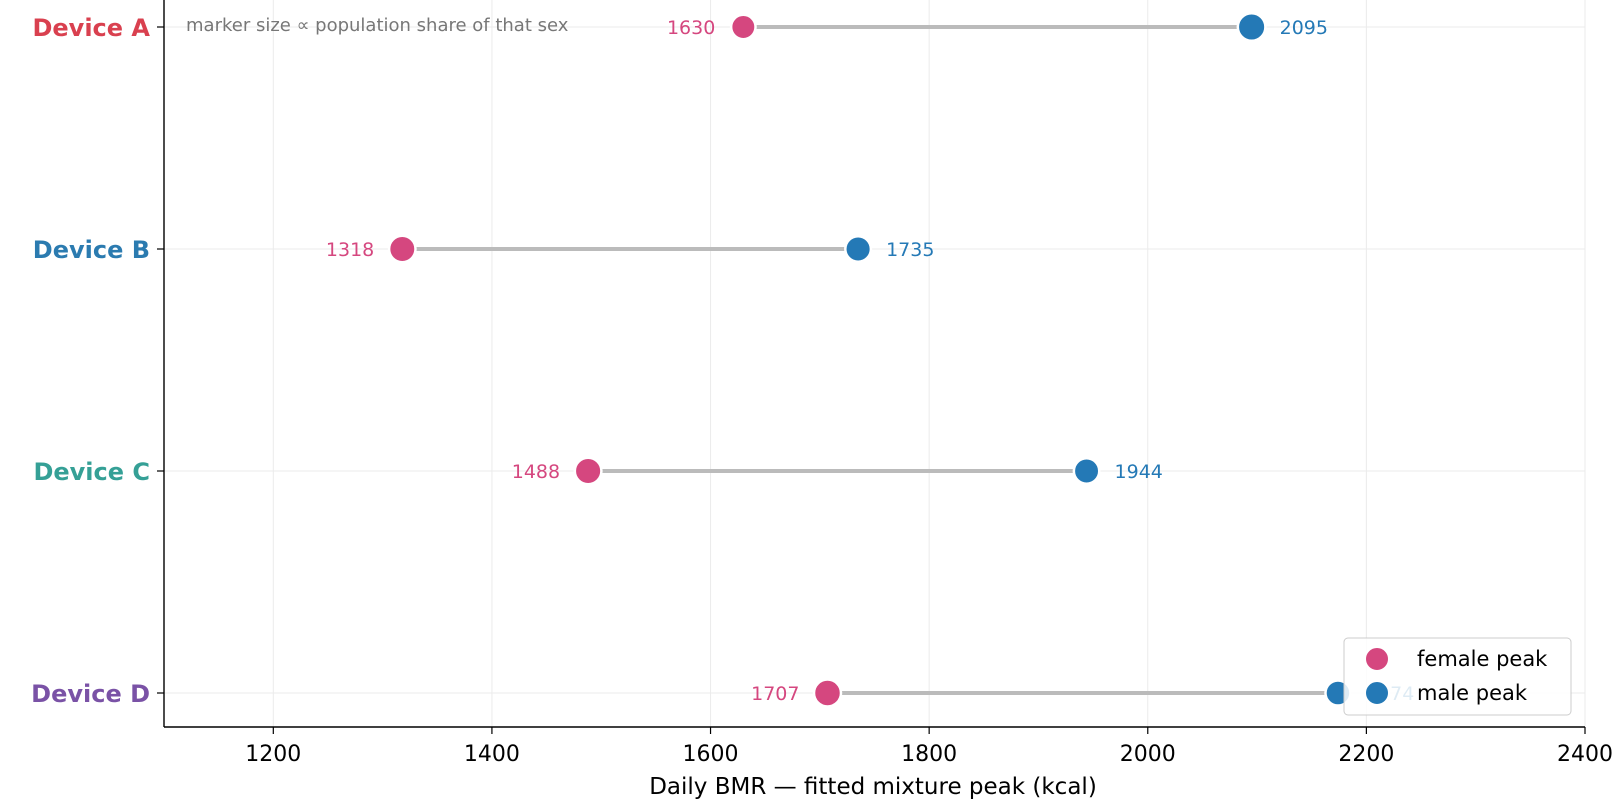  I want to click on legend-label: female peak, so click(1482, 659).